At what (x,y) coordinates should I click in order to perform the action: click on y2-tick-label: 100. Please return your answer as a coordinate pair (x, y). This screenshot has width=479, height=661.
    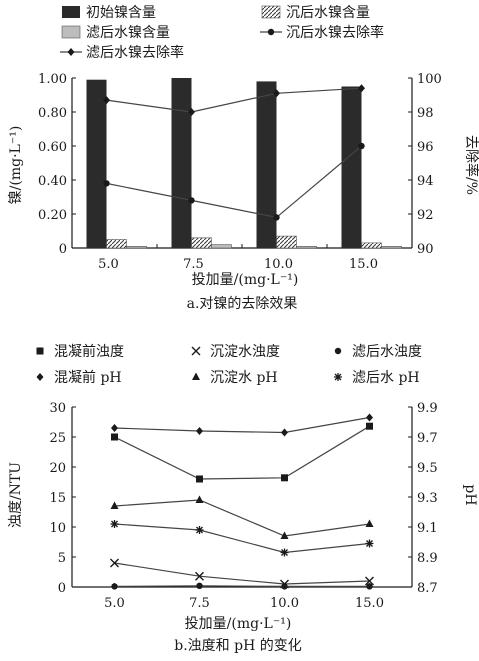
    Looking at the image, I should click on (429, 79).